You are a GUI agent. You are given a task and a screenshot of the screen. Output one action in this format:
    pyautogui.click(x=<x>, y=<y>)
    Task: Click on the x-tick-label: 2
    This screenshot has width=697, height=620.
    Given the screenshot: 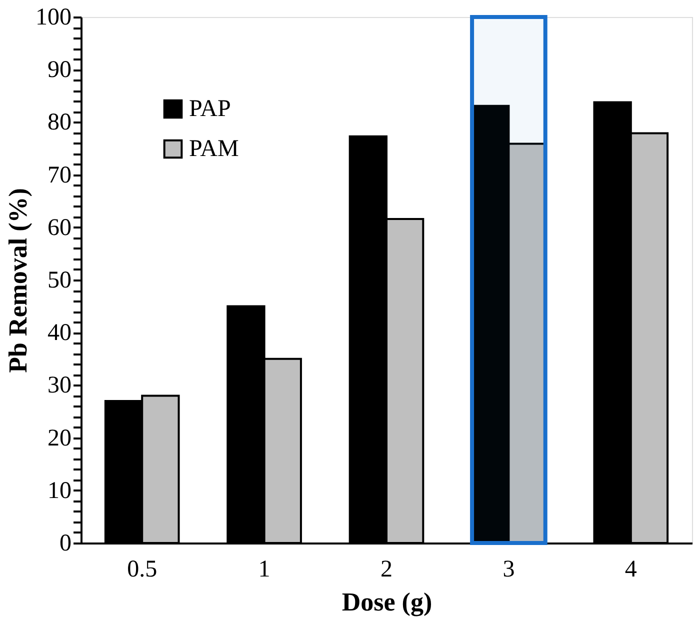 What is the action you would take?
    pyautogui.click(x=386, y=569)
    